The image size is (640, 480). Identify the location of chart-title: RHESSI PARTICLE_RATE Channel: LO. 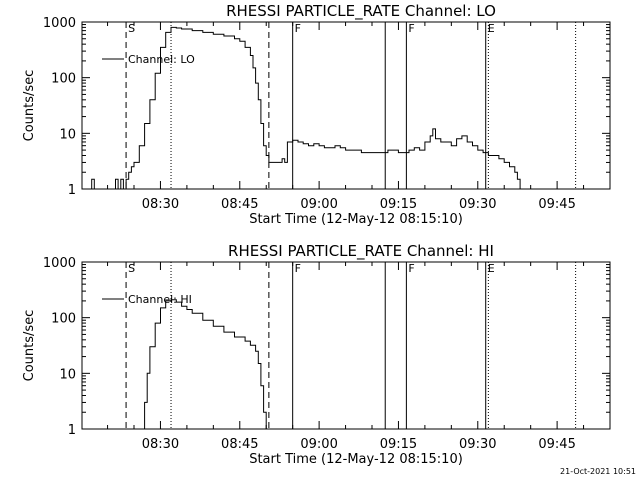
(361, 11).